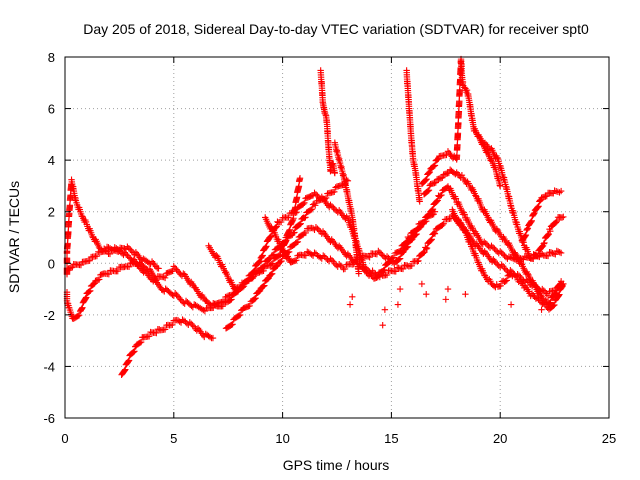  Describe the element at coordinates (49, 315) in the screenshot. I see `y-tick-label: -2` at that location.